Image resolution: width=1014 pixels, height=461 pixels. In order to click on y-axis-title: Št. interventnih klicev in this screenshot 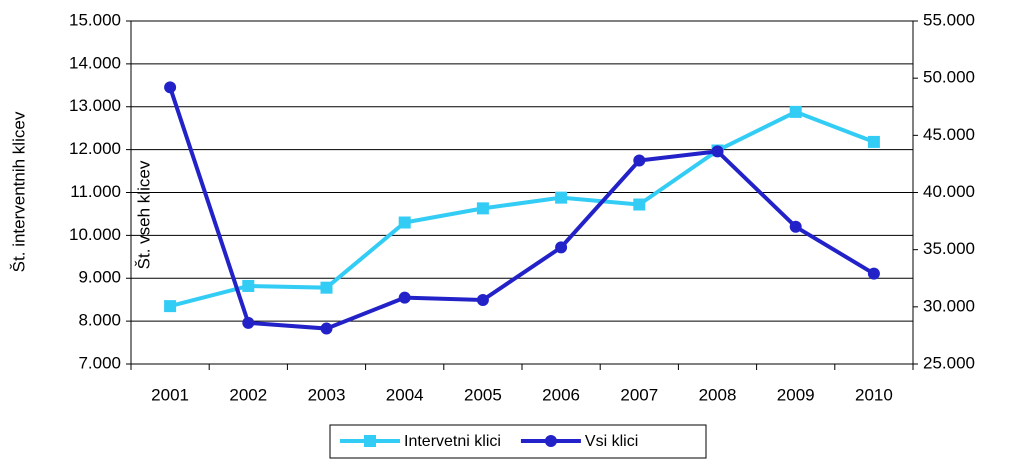, I will do `click(18, 191)`.